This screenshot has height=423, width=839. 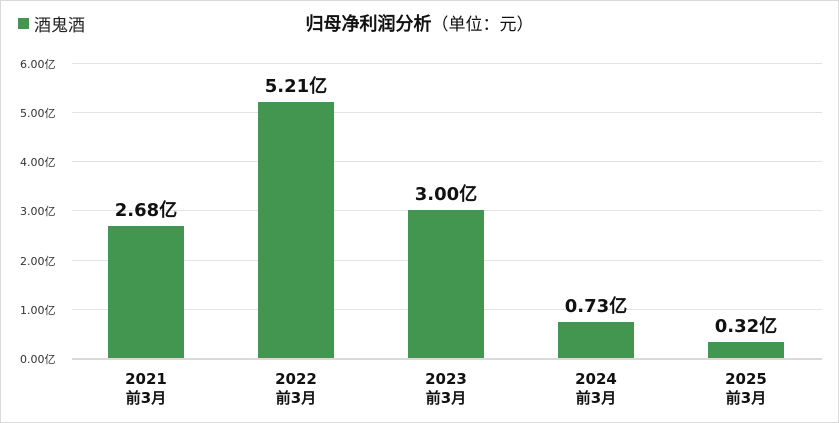 I want to click on x-tick-year: 2022, so click(x=296, y=379).